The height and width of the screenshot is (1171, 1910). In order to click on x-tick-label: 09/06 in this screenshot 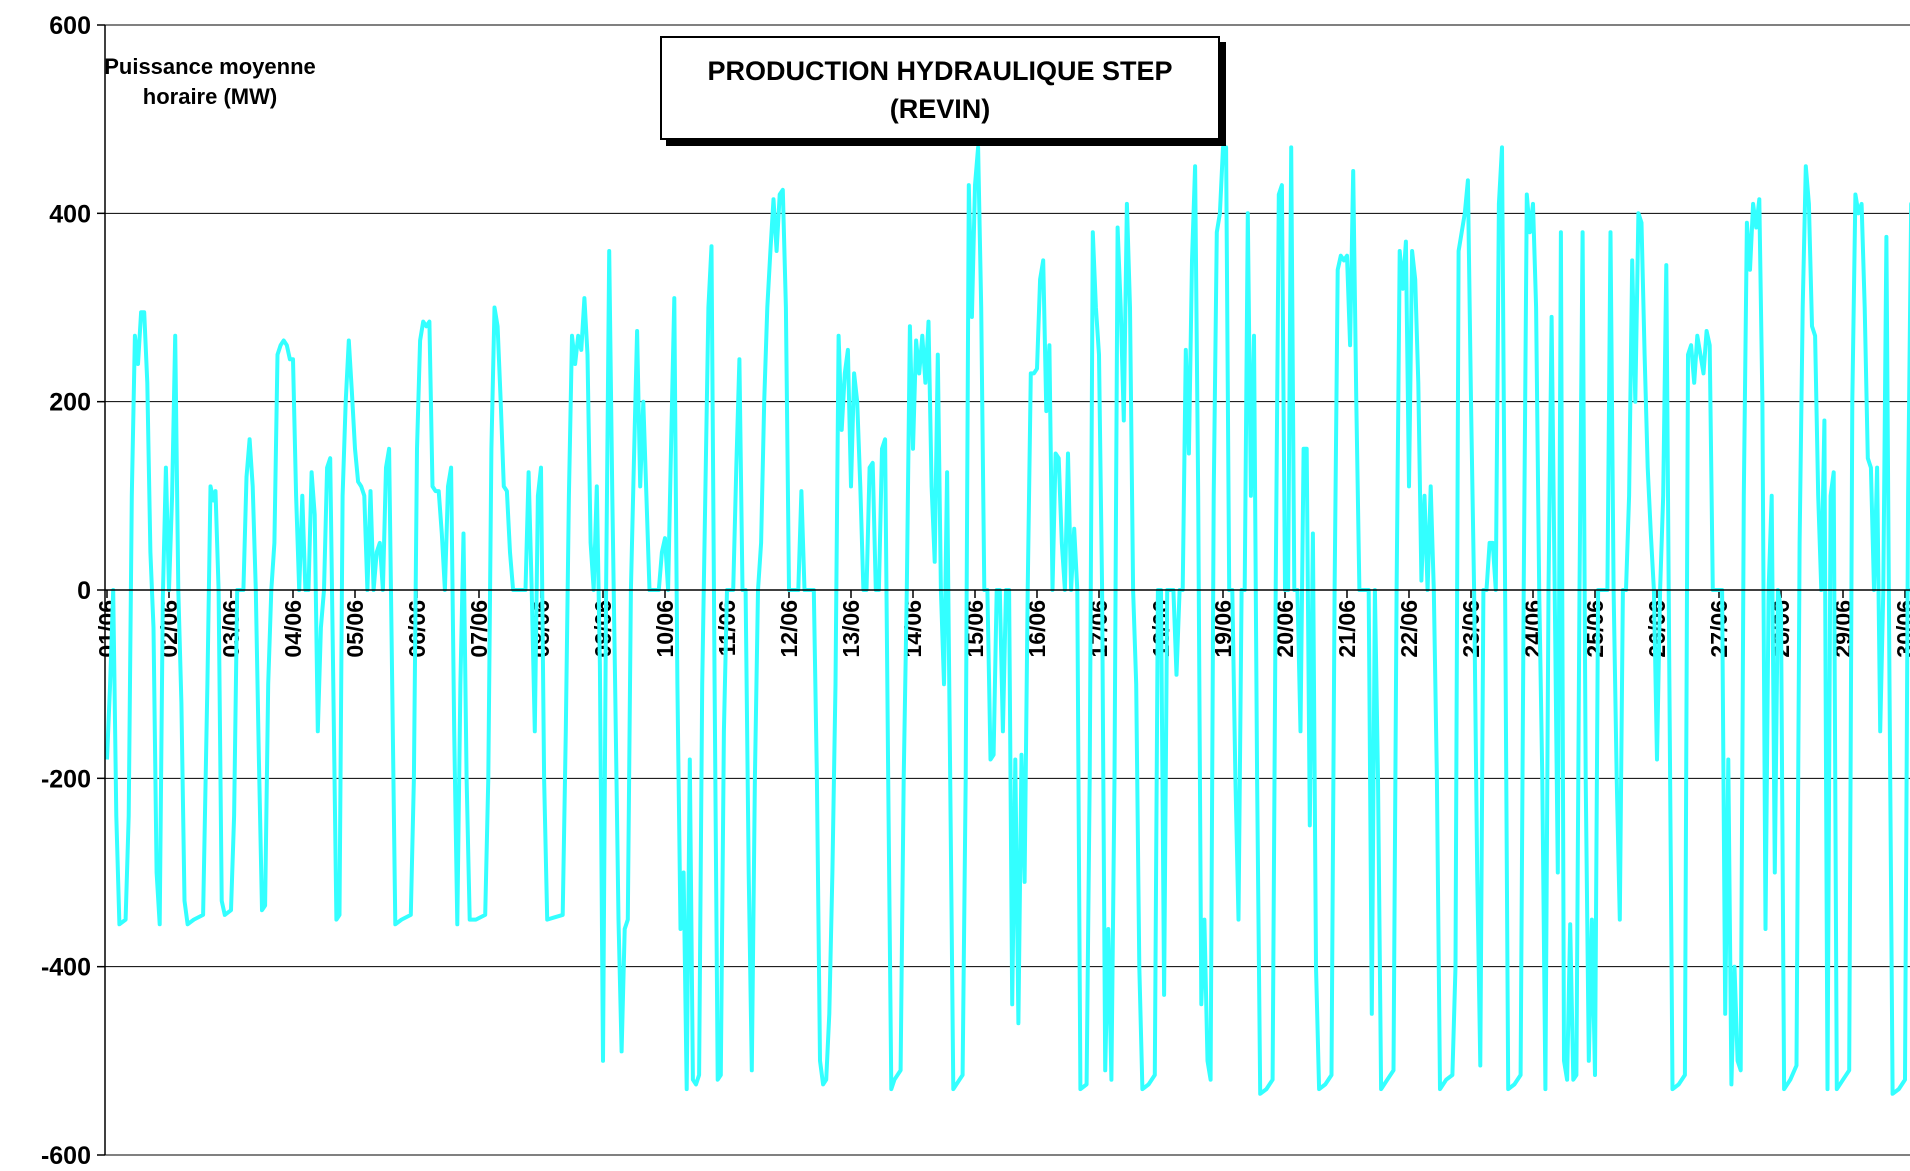, I will do `click(603, 629)`.